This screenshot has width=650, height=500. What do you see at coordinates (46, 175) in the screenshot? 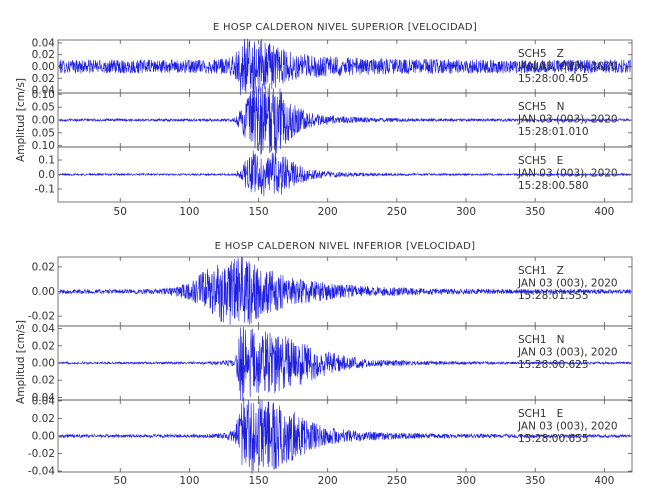
I see `y-tick-label: 0.0` at bounding box center [46, 175].